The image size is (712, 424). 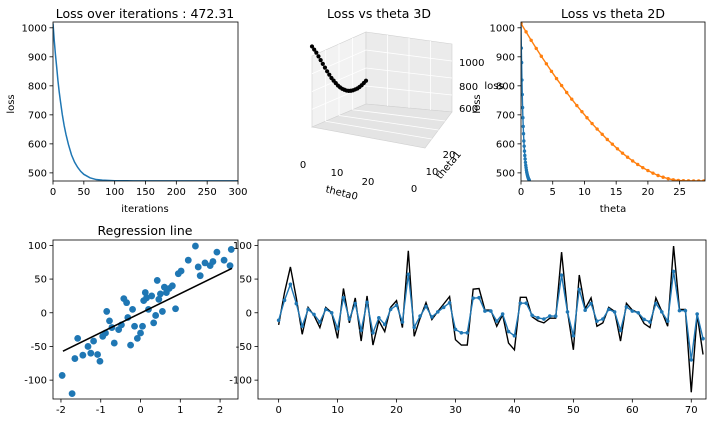 I want to click on x-tick-label: 5, so click(x=553, y=192).